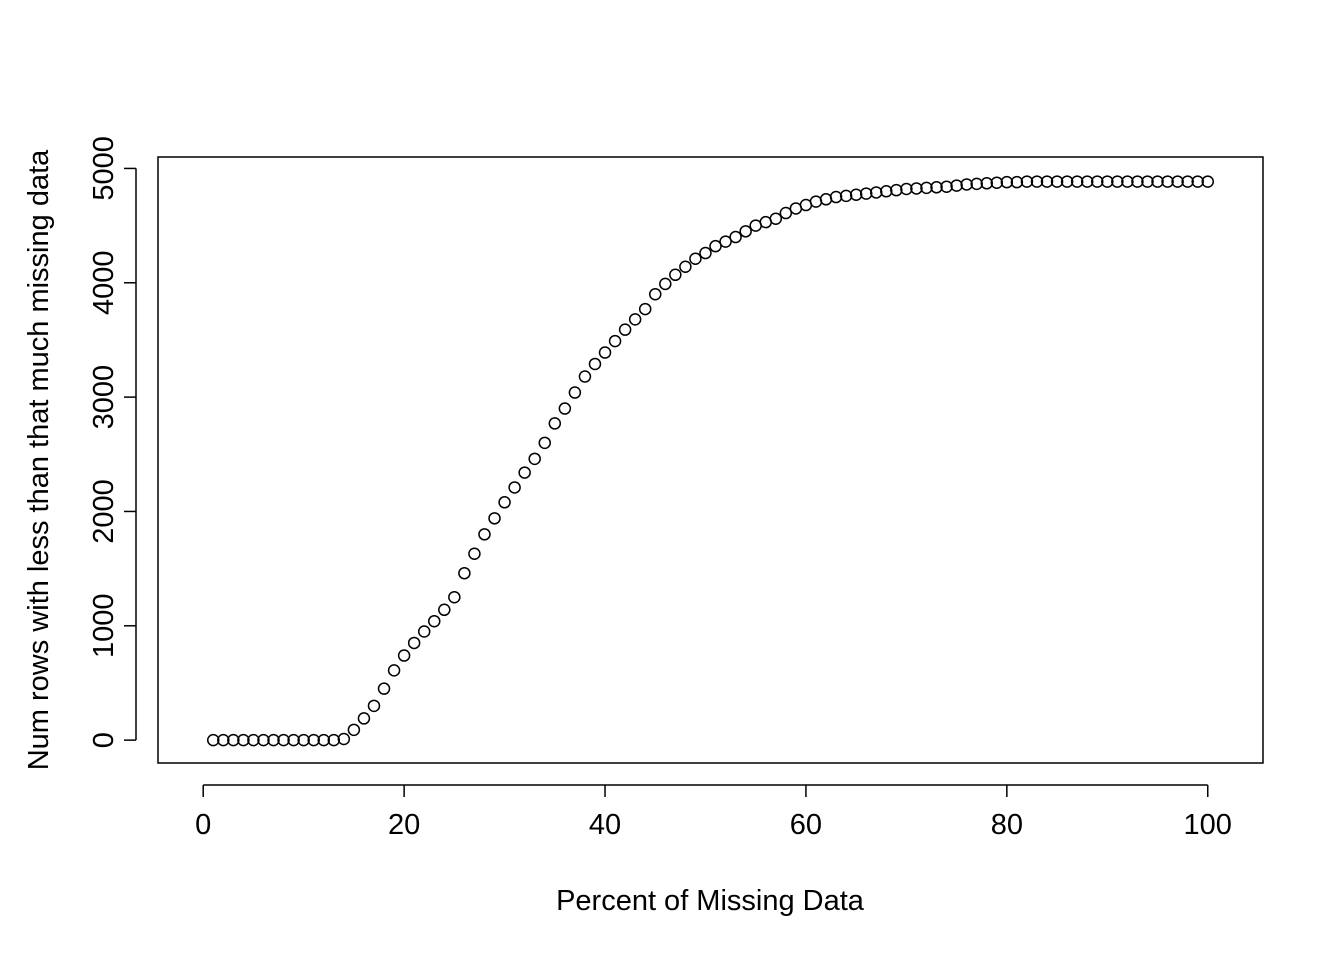 The image size is (1344, 960). Describe the element at coordinates (104, 626) in the screenshot. I see `y-tick-label: 1000` at that location.